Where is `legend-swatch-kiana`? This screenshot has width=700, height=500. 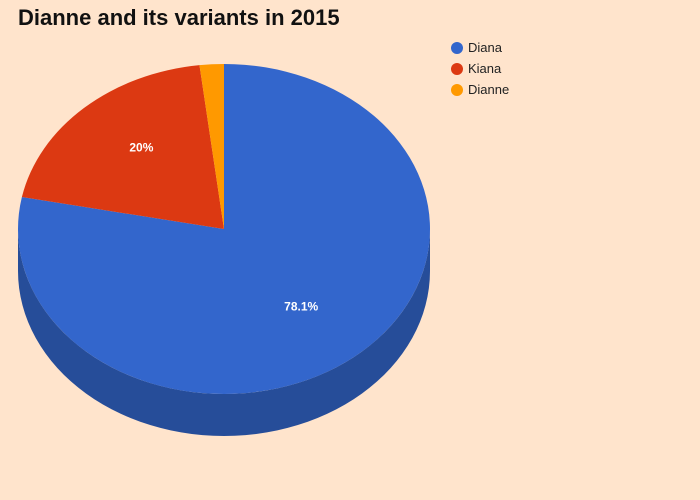 legend-swatch-kiana is located at coordinates (457, 68).